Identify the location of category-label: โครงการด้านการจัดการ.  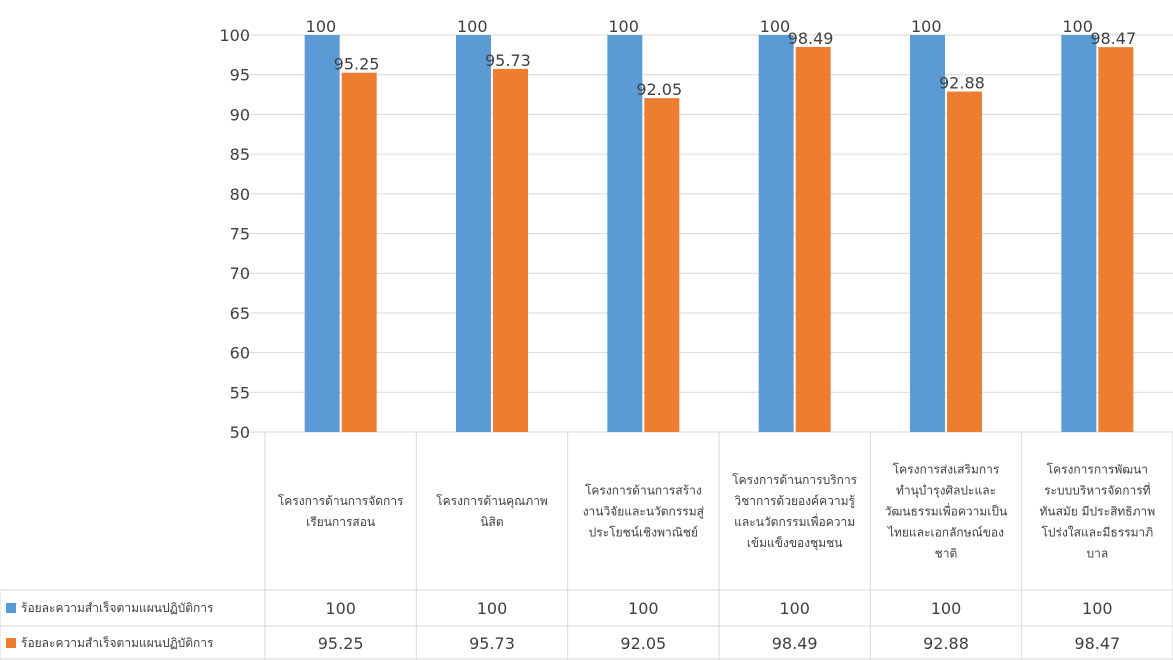
(341, 501).